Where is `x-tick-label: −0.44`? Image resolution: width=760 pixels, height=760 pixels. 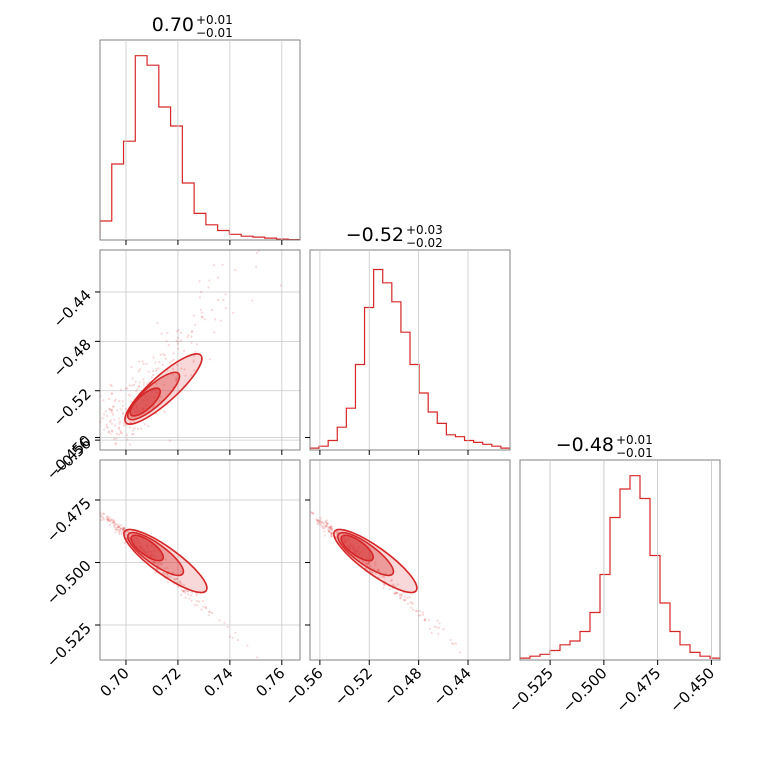
x-tick-label: −0.44 is located at coordinates (452, 686).